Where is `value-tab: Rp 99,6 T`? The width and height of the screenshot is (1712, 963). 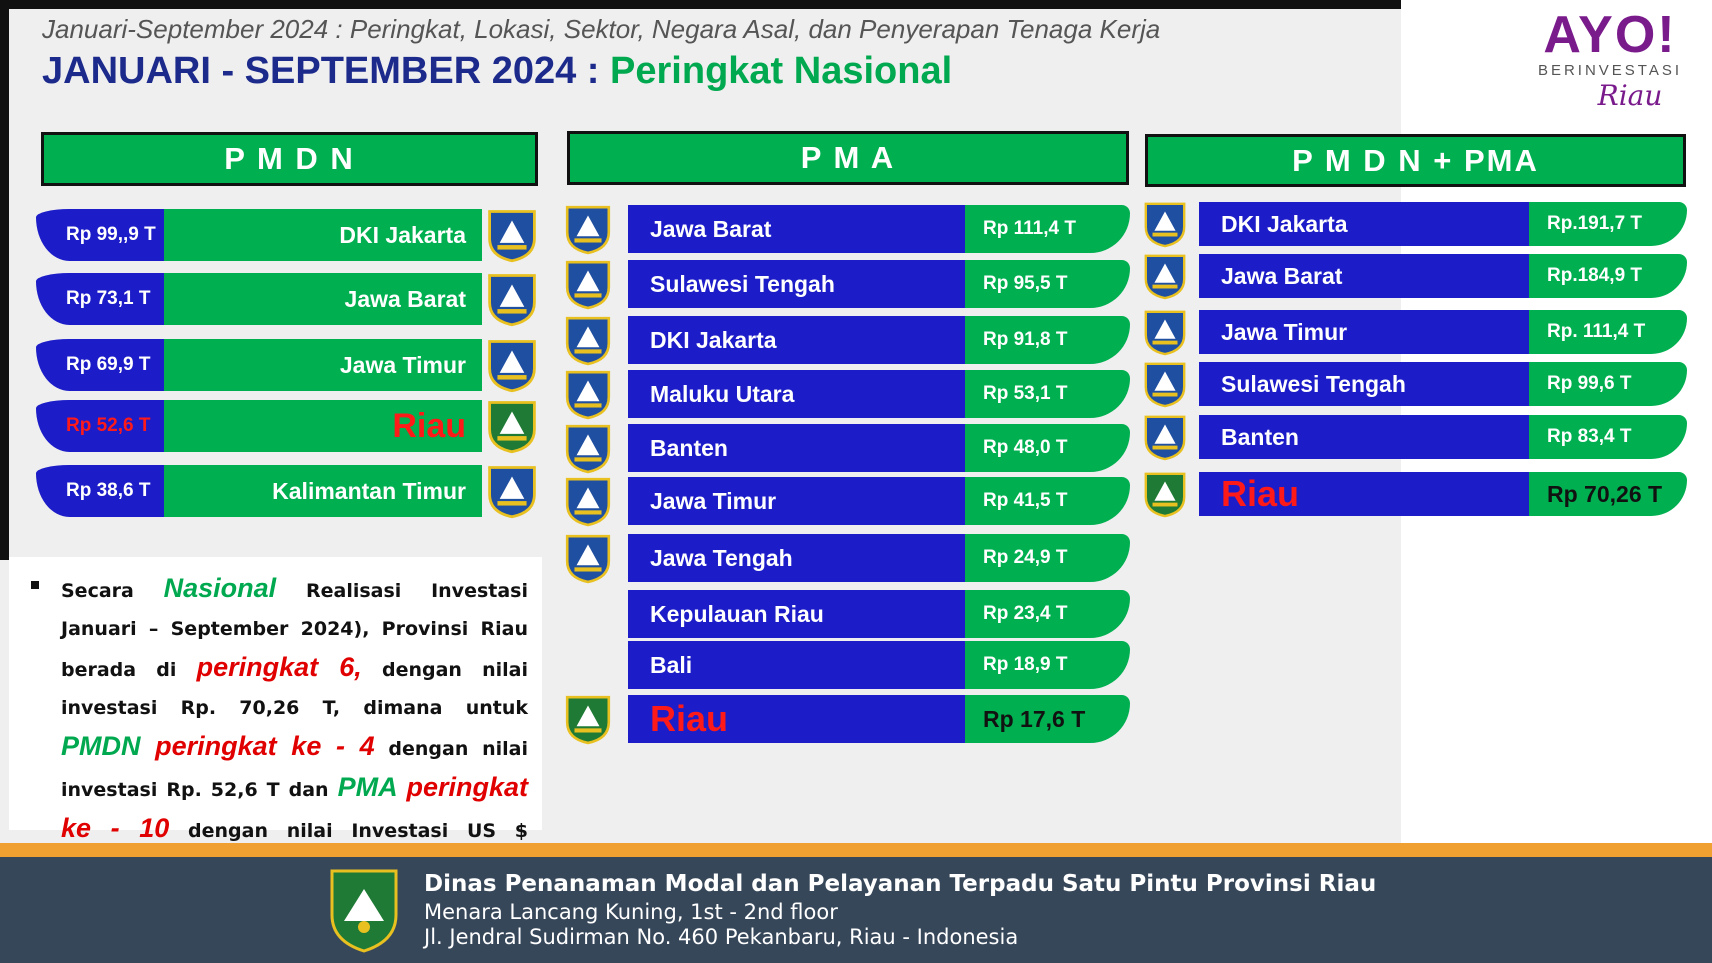 value-tab: Rp 99,6 T is located at coordinates (1608, 384).